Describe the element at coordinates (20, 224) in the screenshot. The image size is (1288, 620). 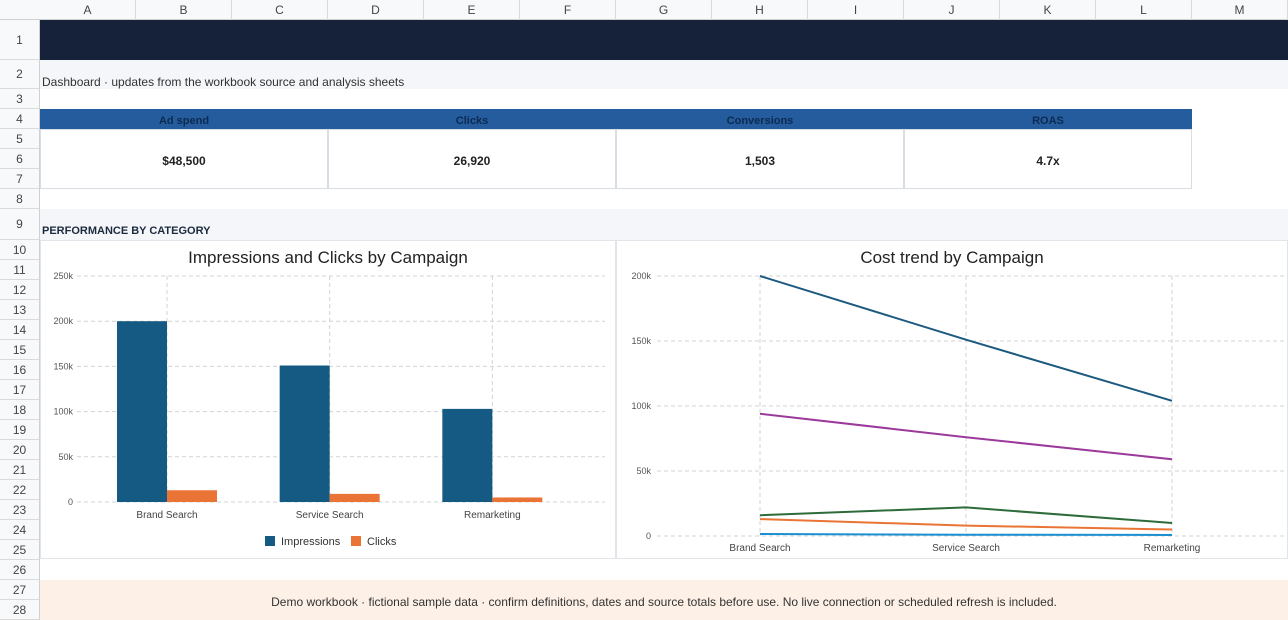
I see `row-header-9: 9` at that location.